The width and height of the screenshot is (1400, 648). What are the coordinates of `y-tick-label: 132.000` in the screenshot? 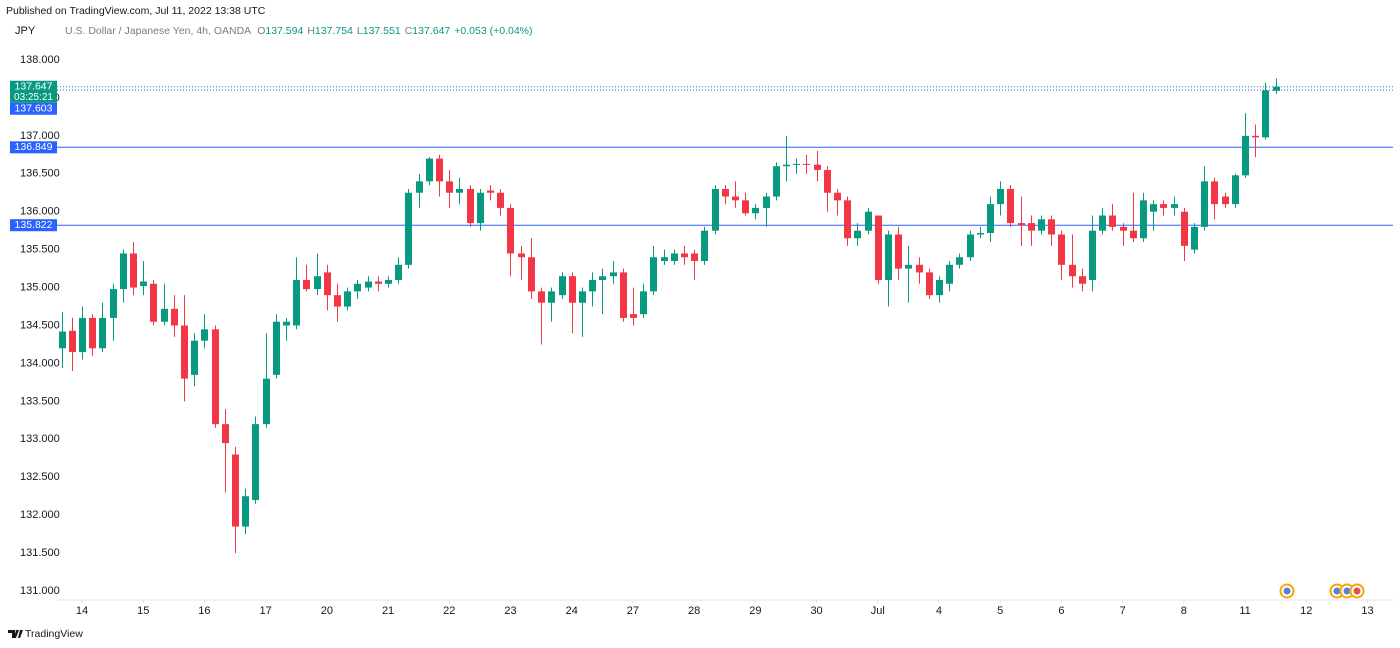 It's located at (40, 515).